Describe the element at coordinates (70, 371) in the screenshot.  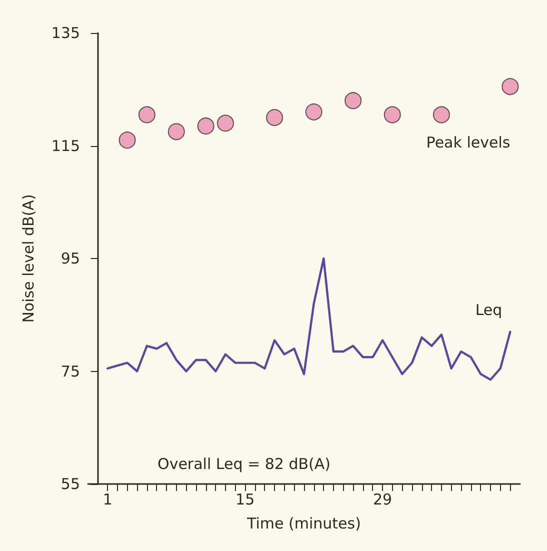
I see `y-tick-label: 75` at that location.